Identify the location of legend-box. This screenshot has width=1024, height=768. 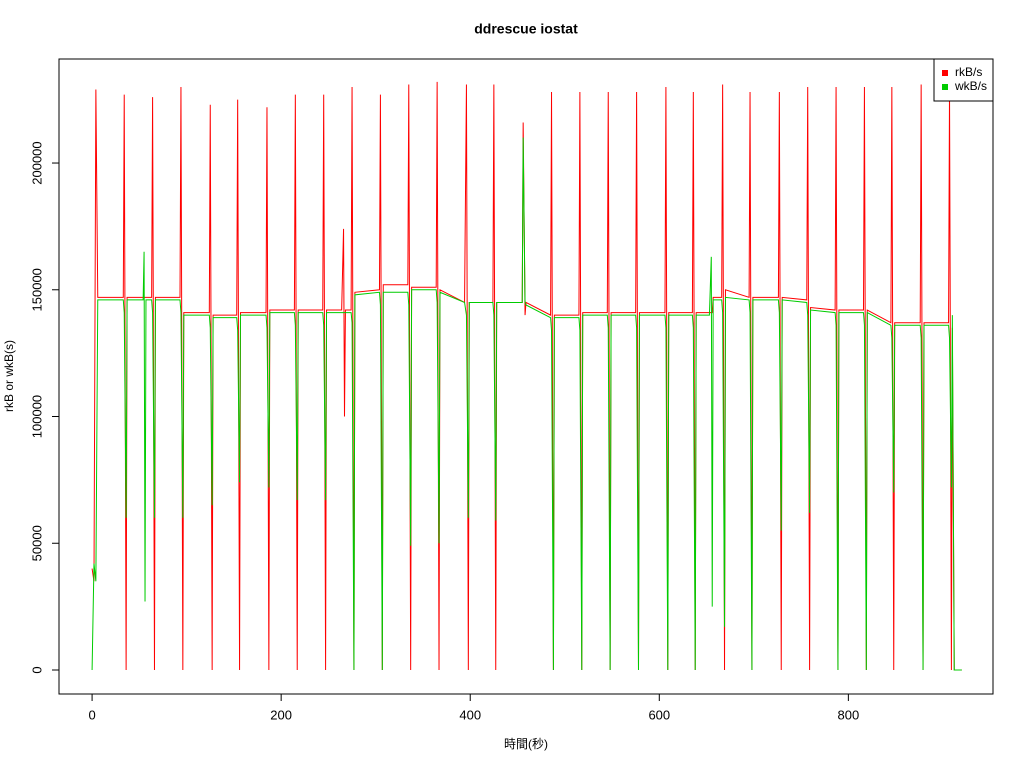
(963, 80).